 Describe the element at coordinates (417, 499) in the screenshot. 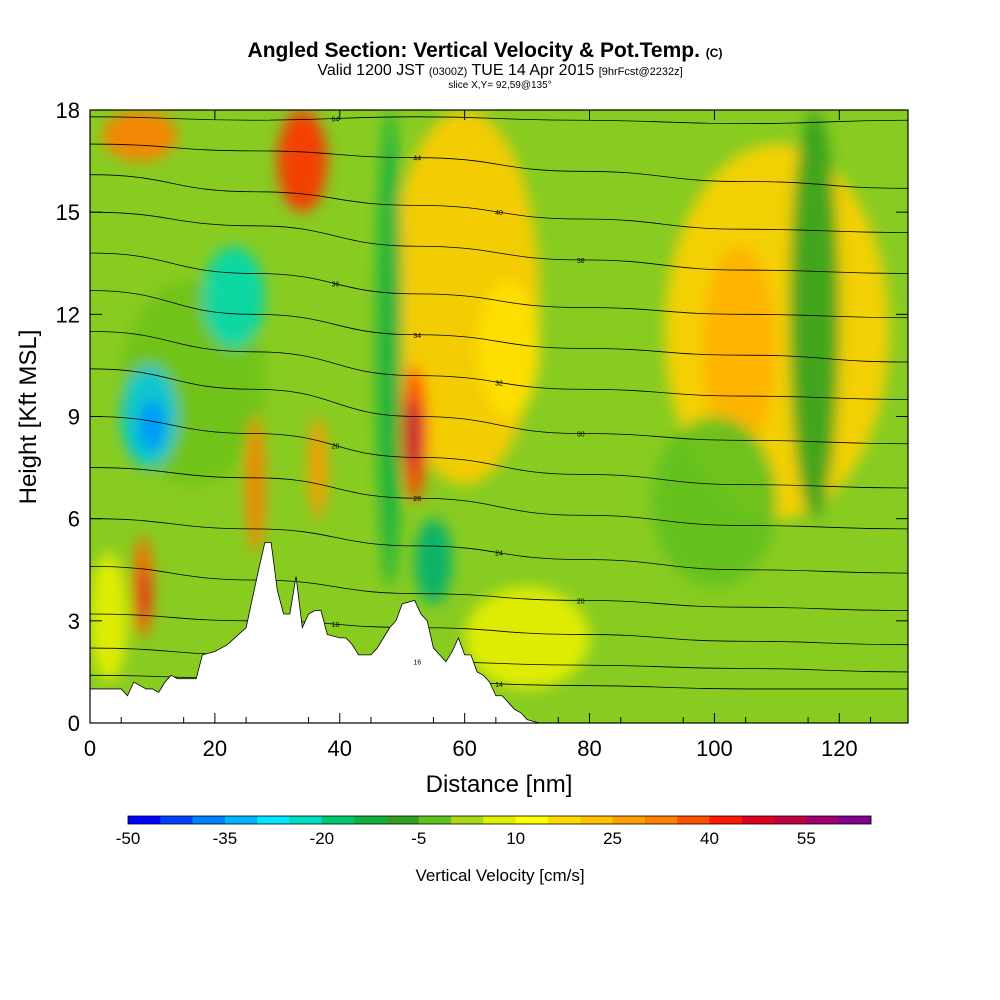

I see `contour-label: 26` at that location.